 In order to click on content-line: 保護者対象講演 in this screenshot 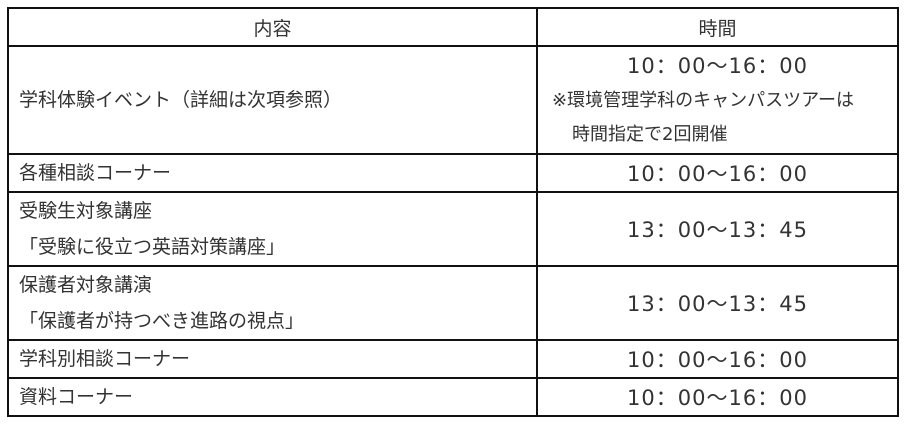, I will do `click(86, 285)`.